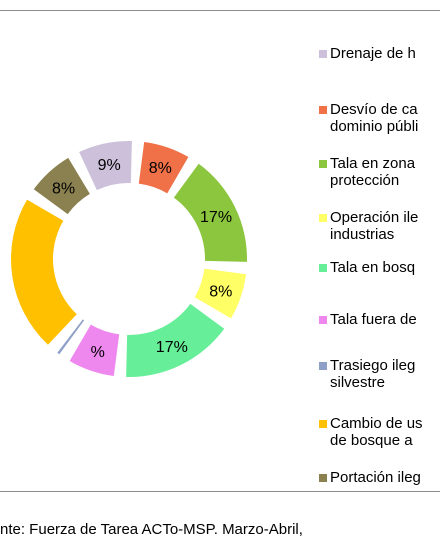 This screenshot has height=550, width=440. What do you see at coordinates (373, 172) in the screenshot?
I see `legend-label: Tala en zona protección` at bounding box center [373, 172].